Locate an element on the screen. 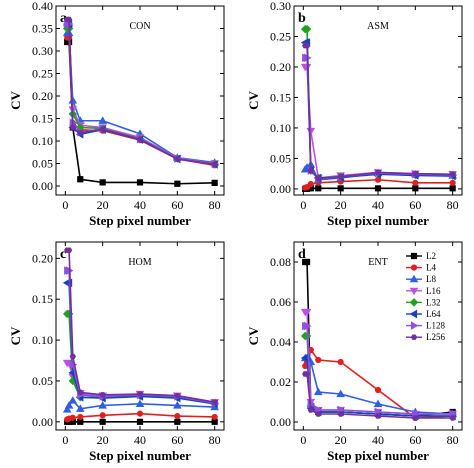 This screenshot has width=474, height=468. series-L128 is located at coordinates (380, 118).